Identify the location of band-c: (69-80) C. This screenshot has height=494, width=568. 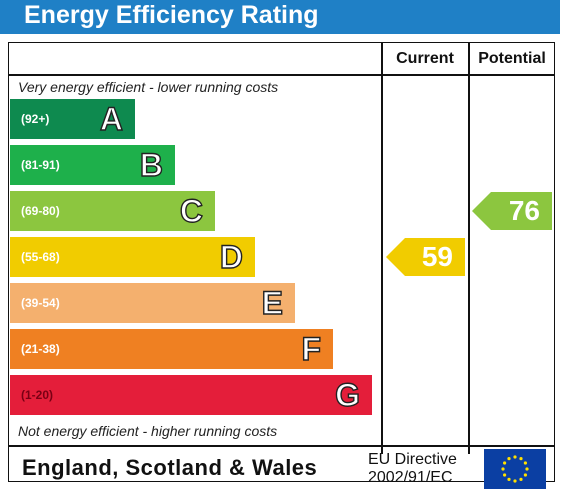
(112, 211).